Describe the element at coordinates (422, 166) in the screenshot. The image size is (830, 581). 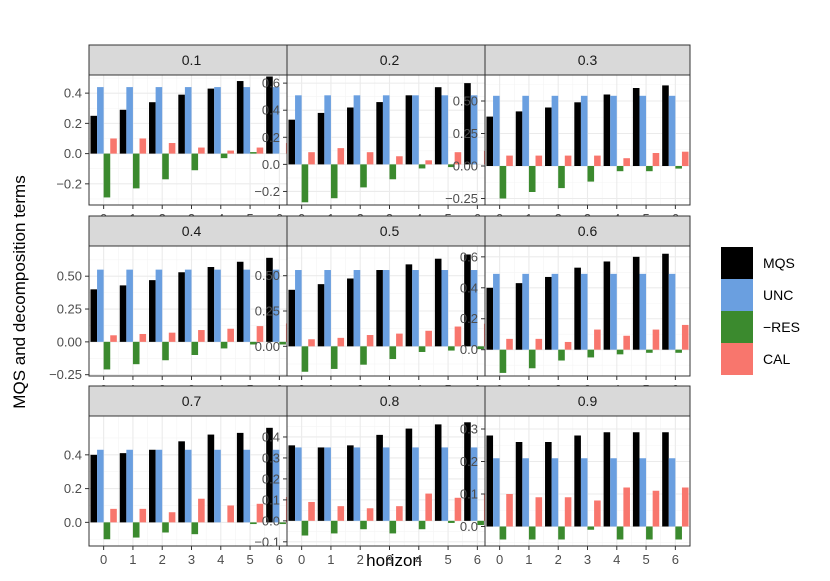
I see `bar-res-h4` at that location.